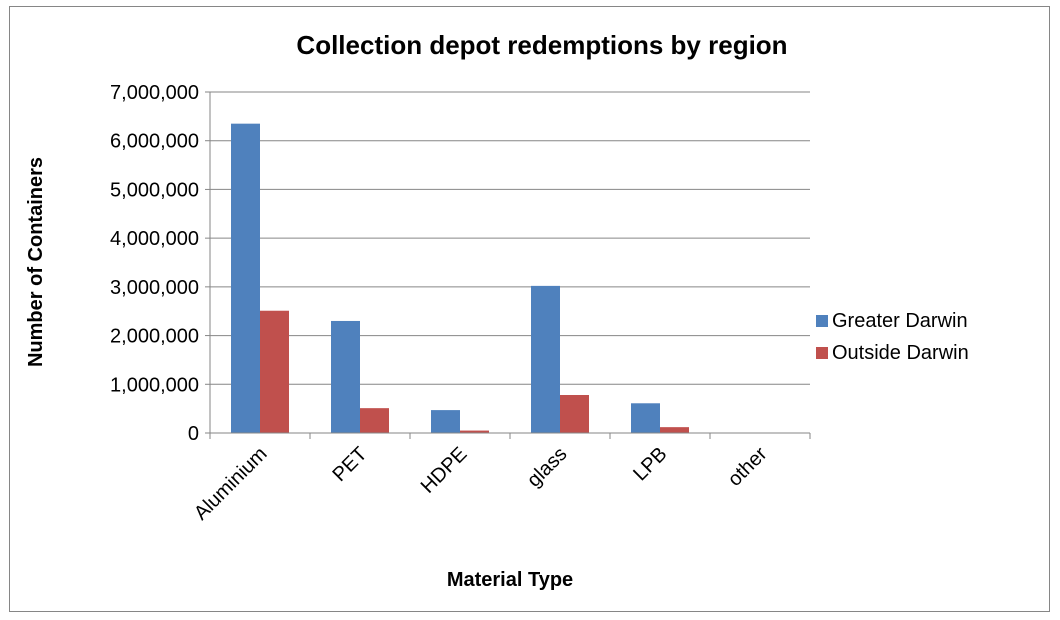 This screenshot has height=620, width=1060. I want to click on bar-greater-darwin-lpb, so click(645, 418).